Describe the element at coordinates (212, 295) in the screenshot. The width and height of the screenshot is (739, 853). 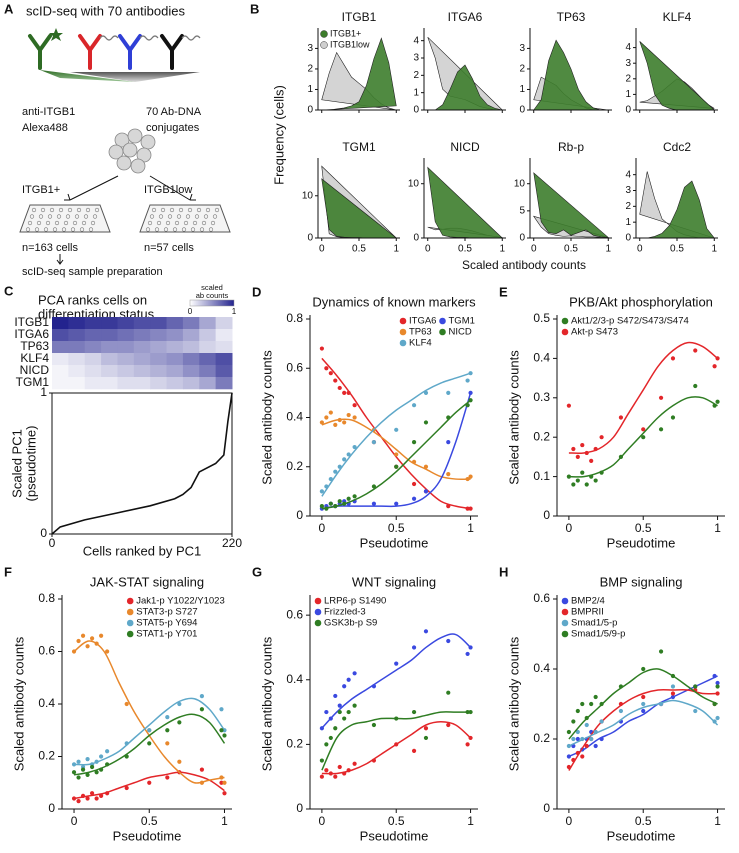
I see `colorbar-label: ab counts` at that location.